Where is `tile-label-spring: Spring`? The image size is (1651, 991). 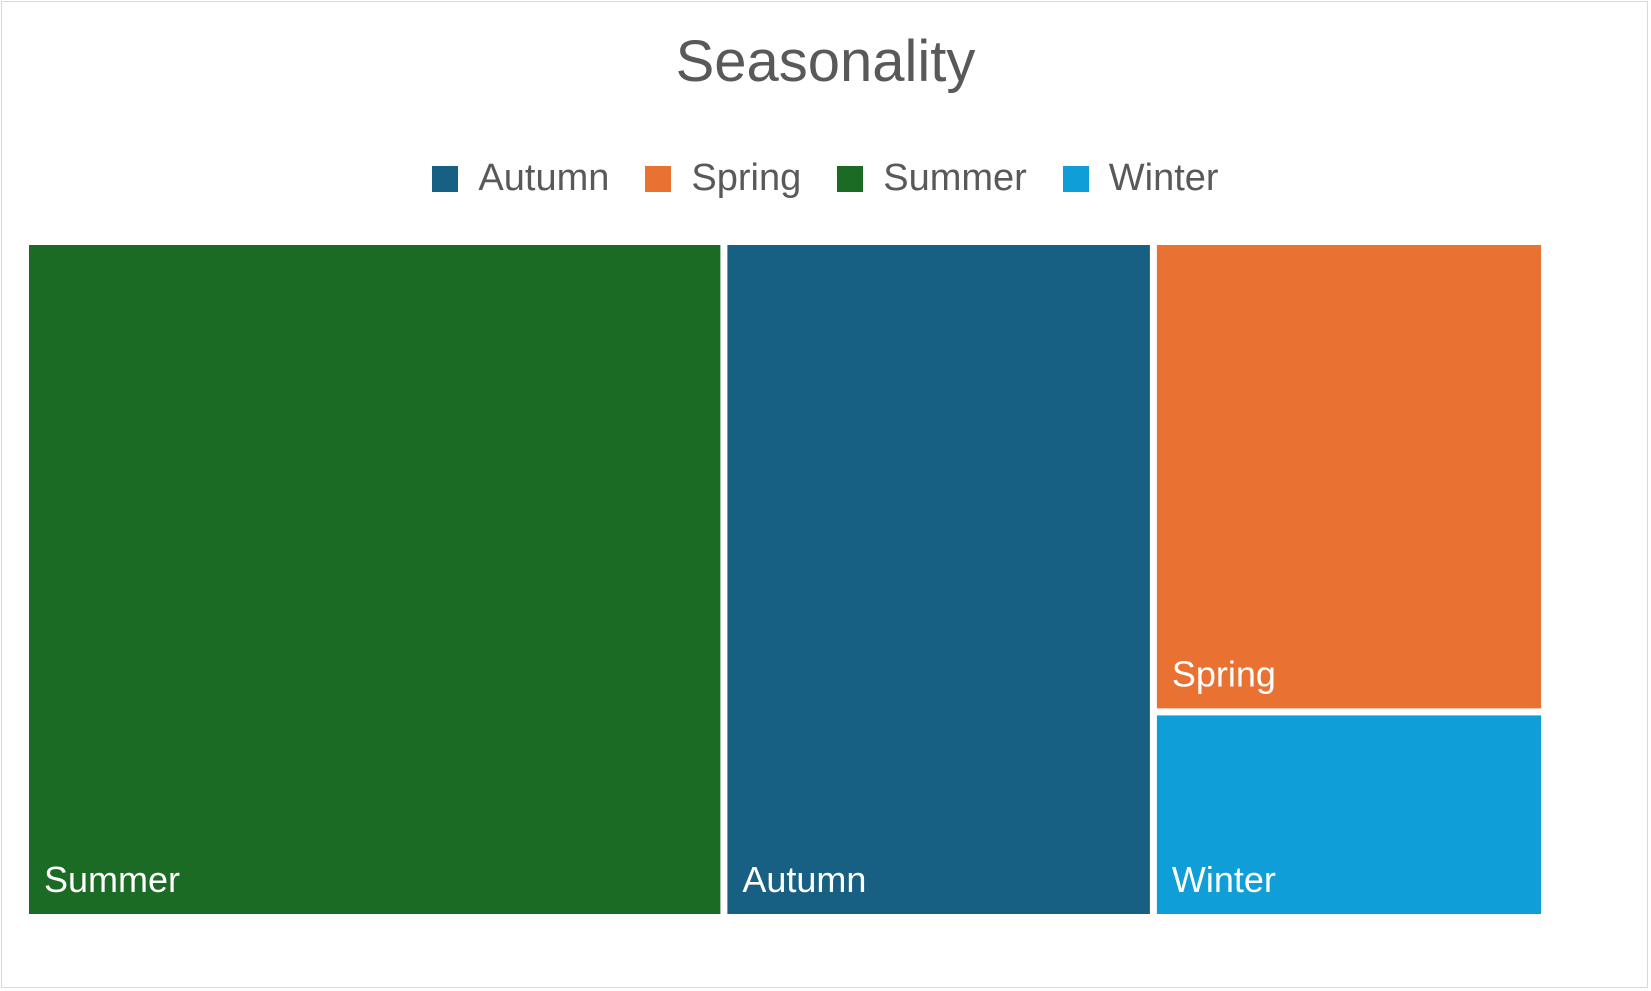 tile-label-spring: Spring is located at coordinates (1224, 673).